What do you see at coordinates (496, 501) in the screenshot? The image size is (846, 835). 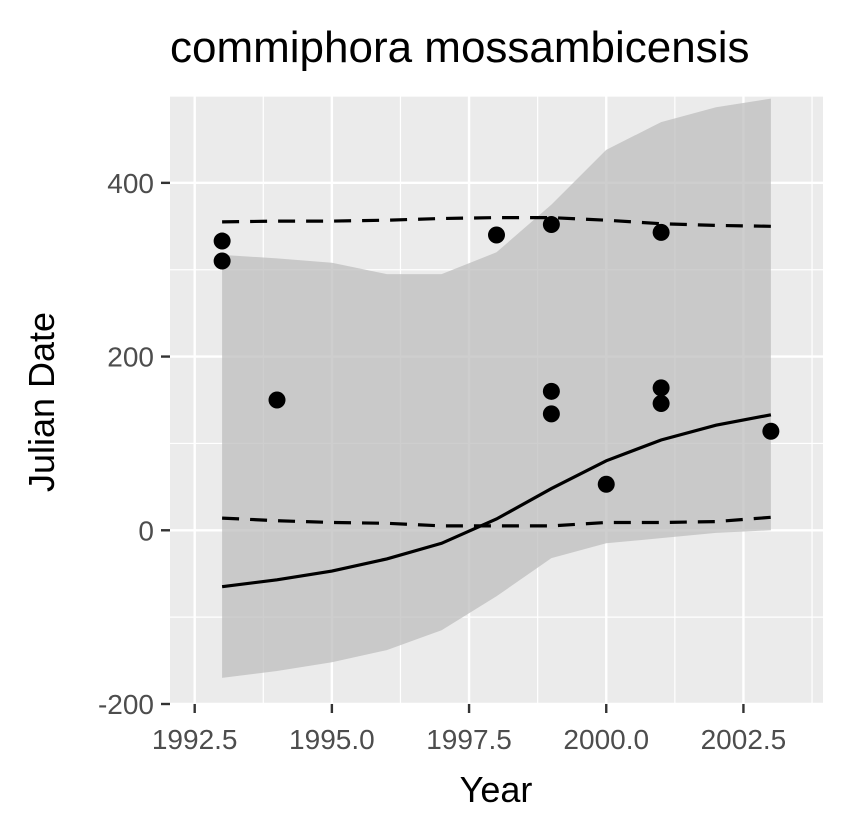 I see `fit-line` at bounding box center [496, 501].